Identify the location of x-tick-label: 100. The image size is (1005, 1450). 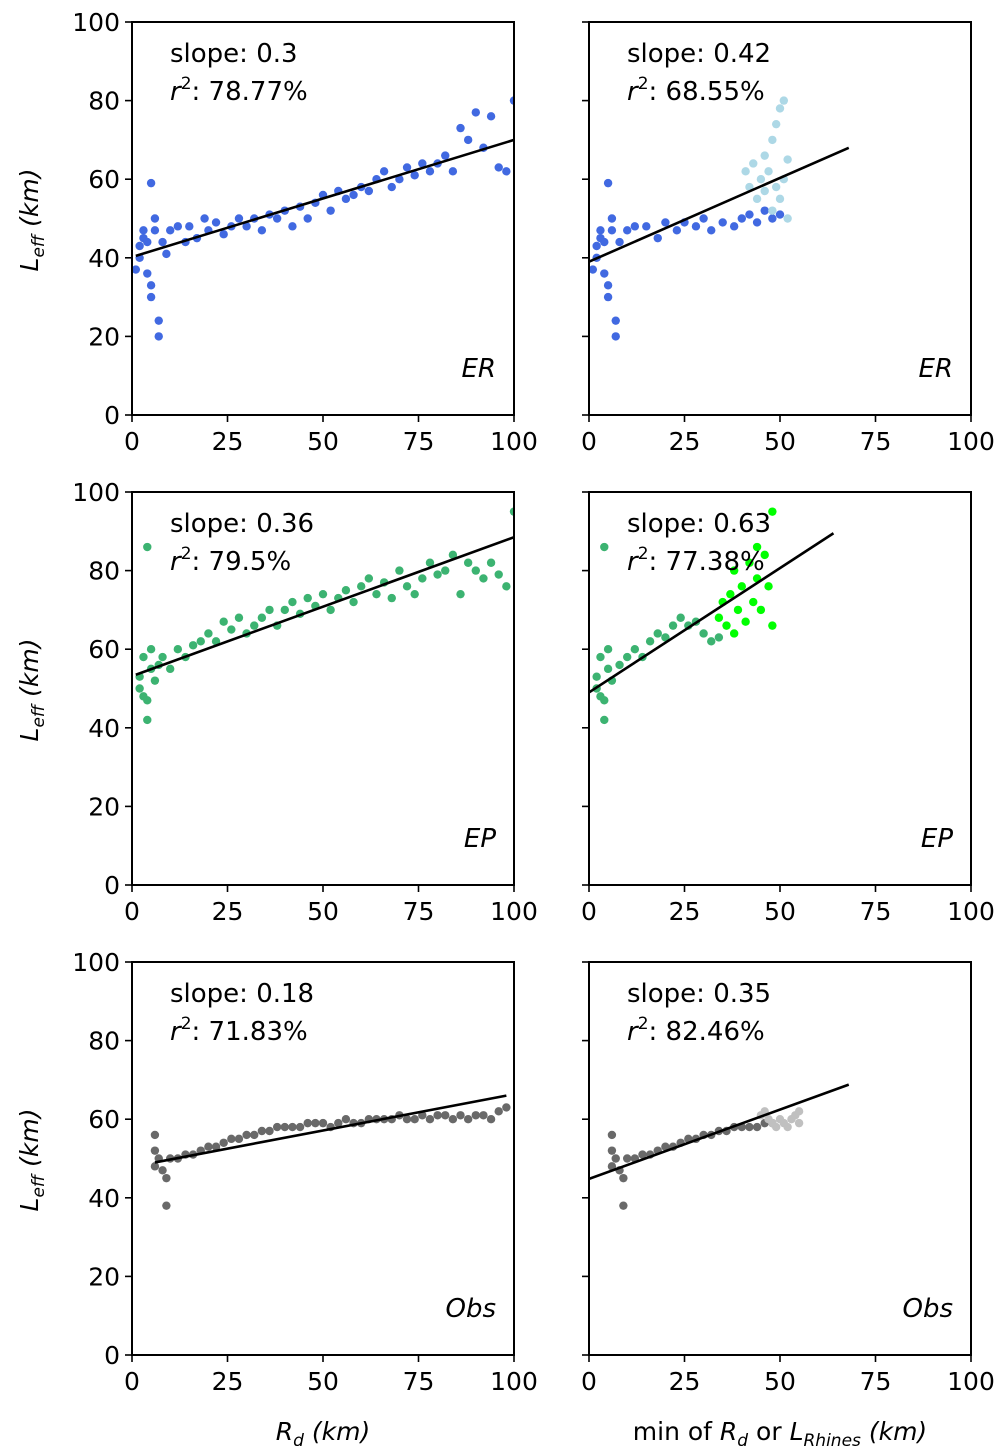
(971, 1381).